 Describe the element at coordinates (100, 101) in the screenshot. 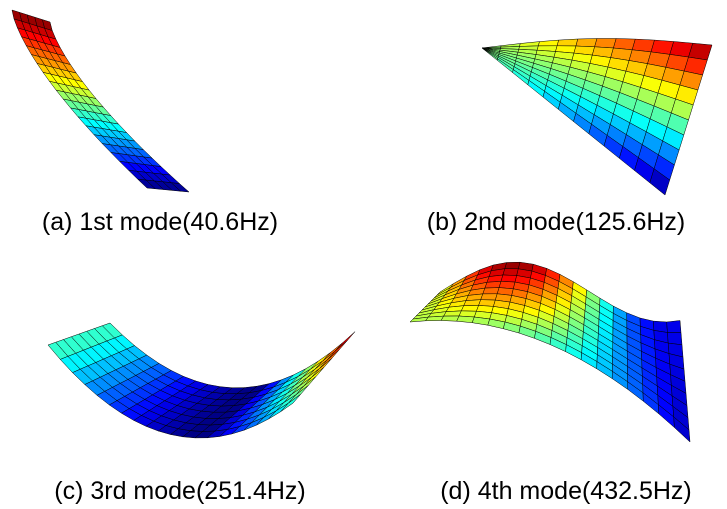

I see `surface-a` at that location.